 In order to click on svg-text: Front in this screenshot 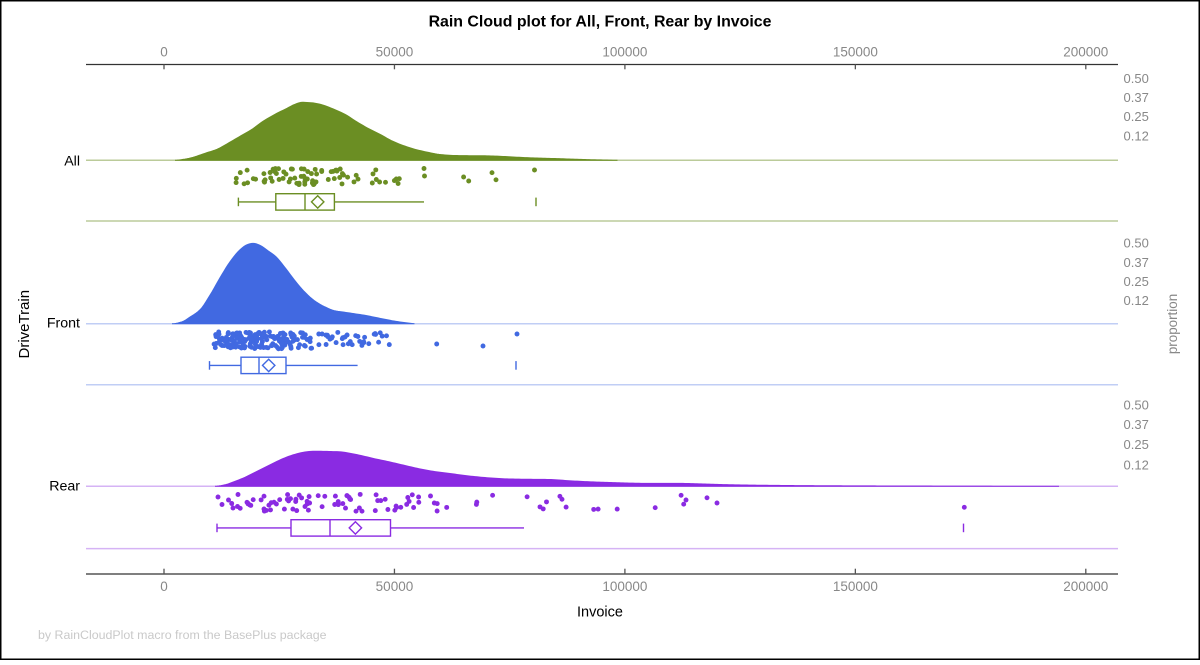, I will do `click(63, 324)`.